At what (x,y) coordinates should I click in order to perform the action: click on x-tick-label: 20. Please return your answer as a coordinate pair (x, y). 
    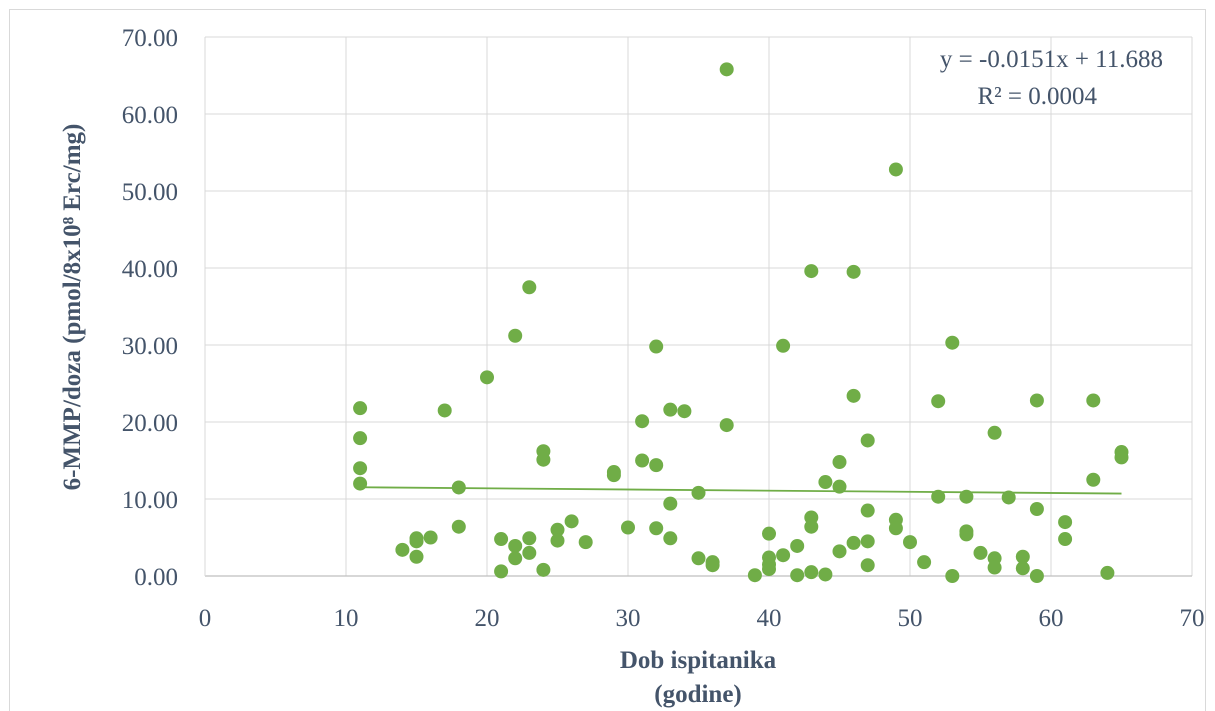
    Looking at the image, I should click on (487, 618).